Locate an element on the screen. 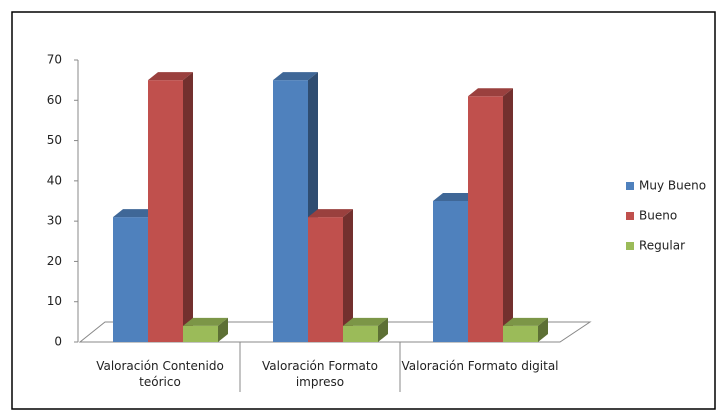 The width and height of the screenshot is (728, 418). legend-label: Regular is located at coordinates (662, 246).